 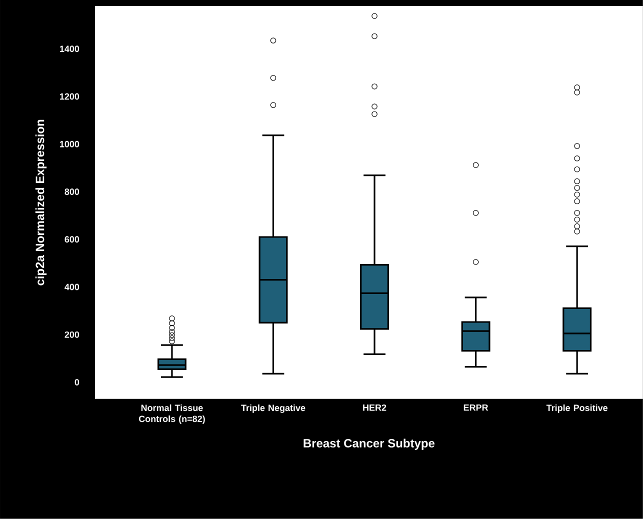 What do you see at coordinates (72, 239) in the screenshot?
I see `y-tick-label: 600` at bounding box center [72, 239].